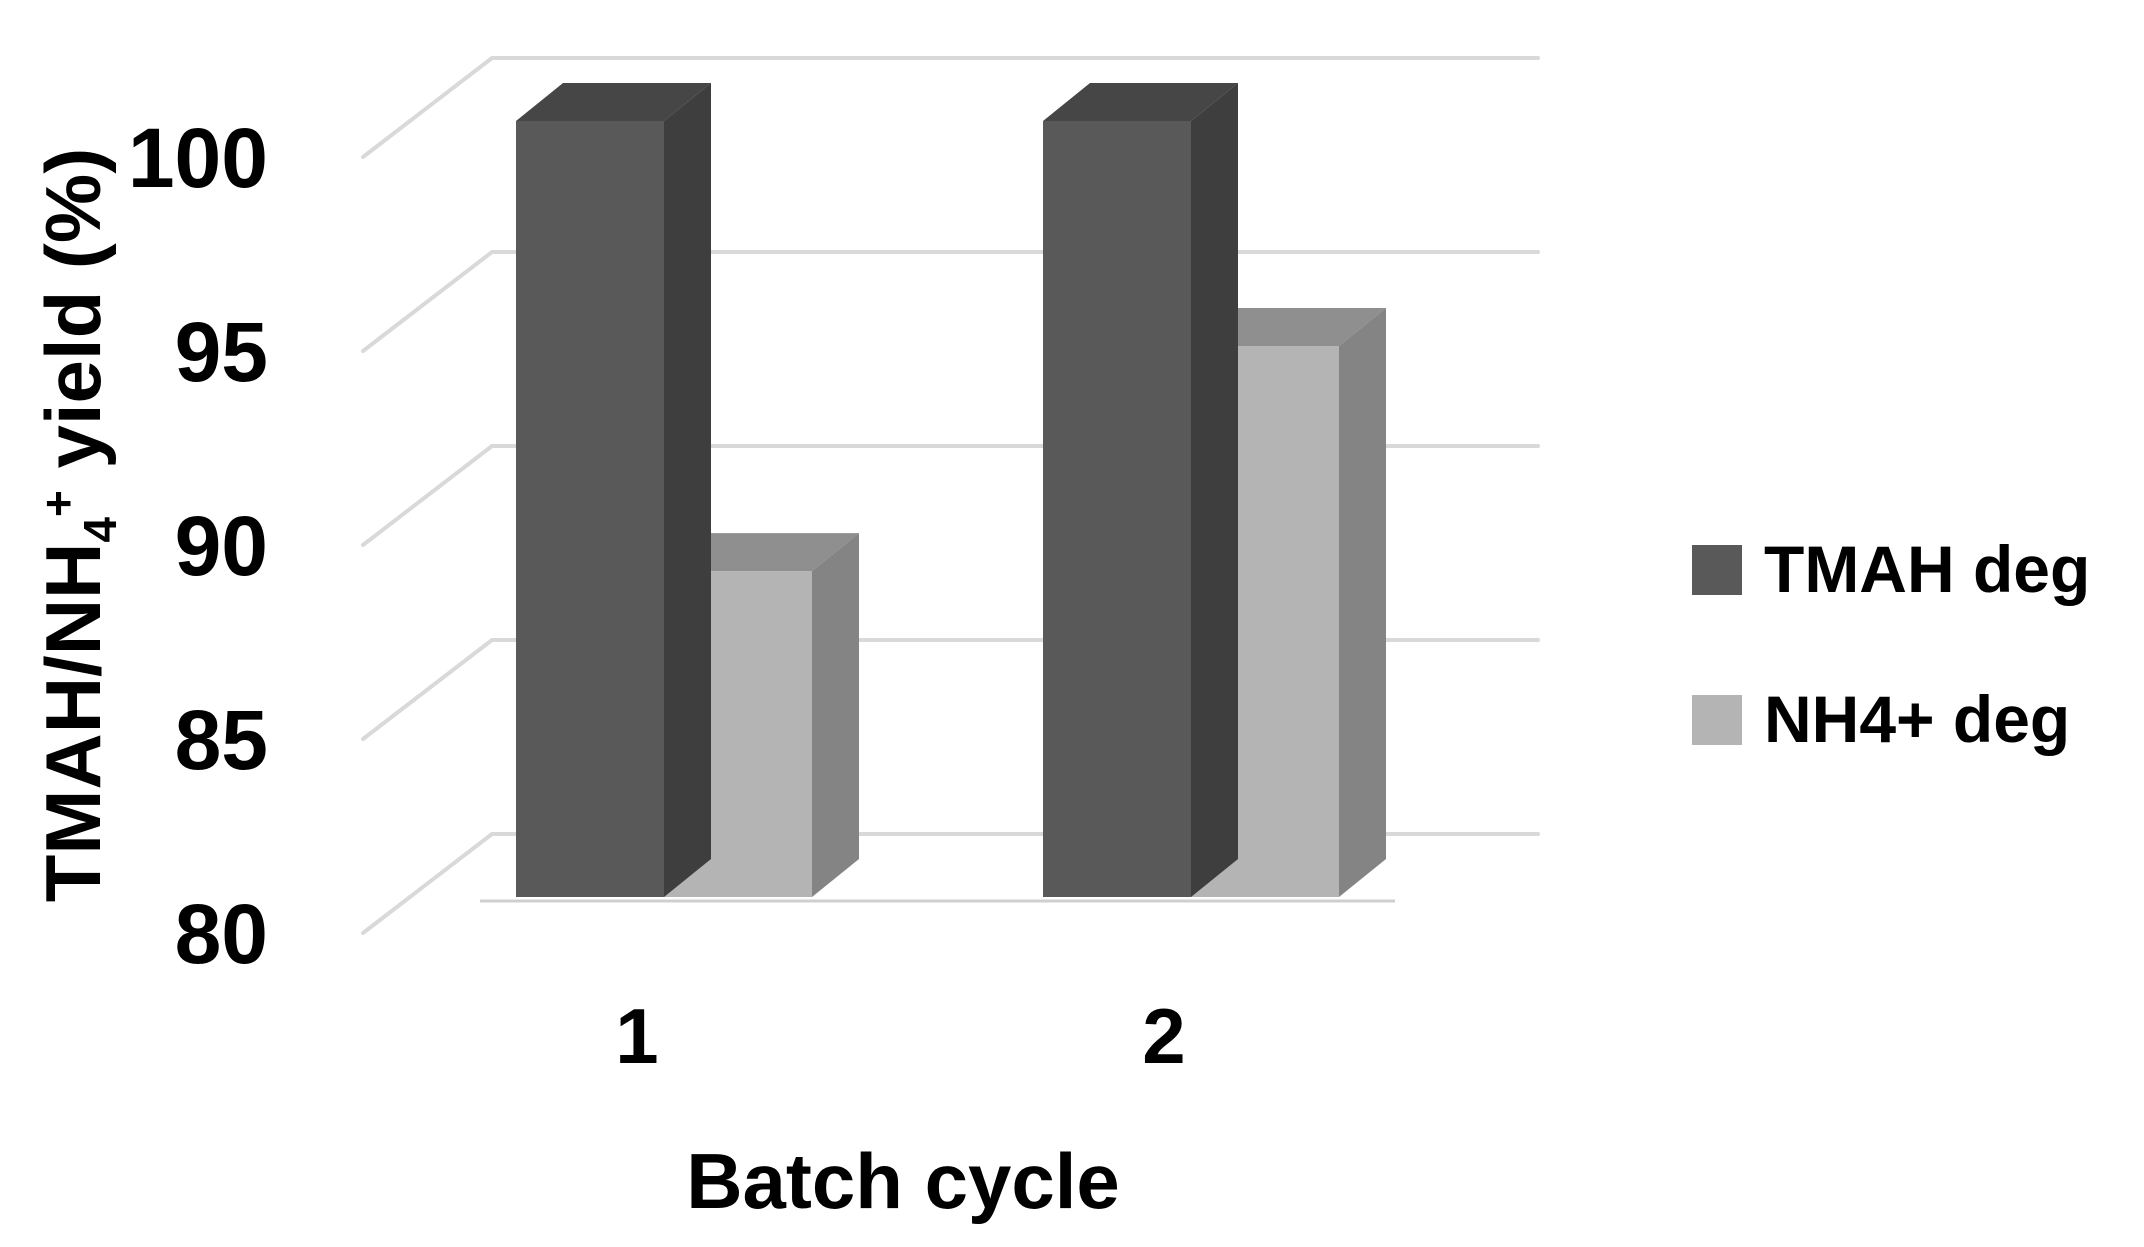 The height and width of the screenshot is (1247, 2144). Describe the element at coordinates (221, 546) in the screenshot. I see `y-tick-90: 90` at that location.